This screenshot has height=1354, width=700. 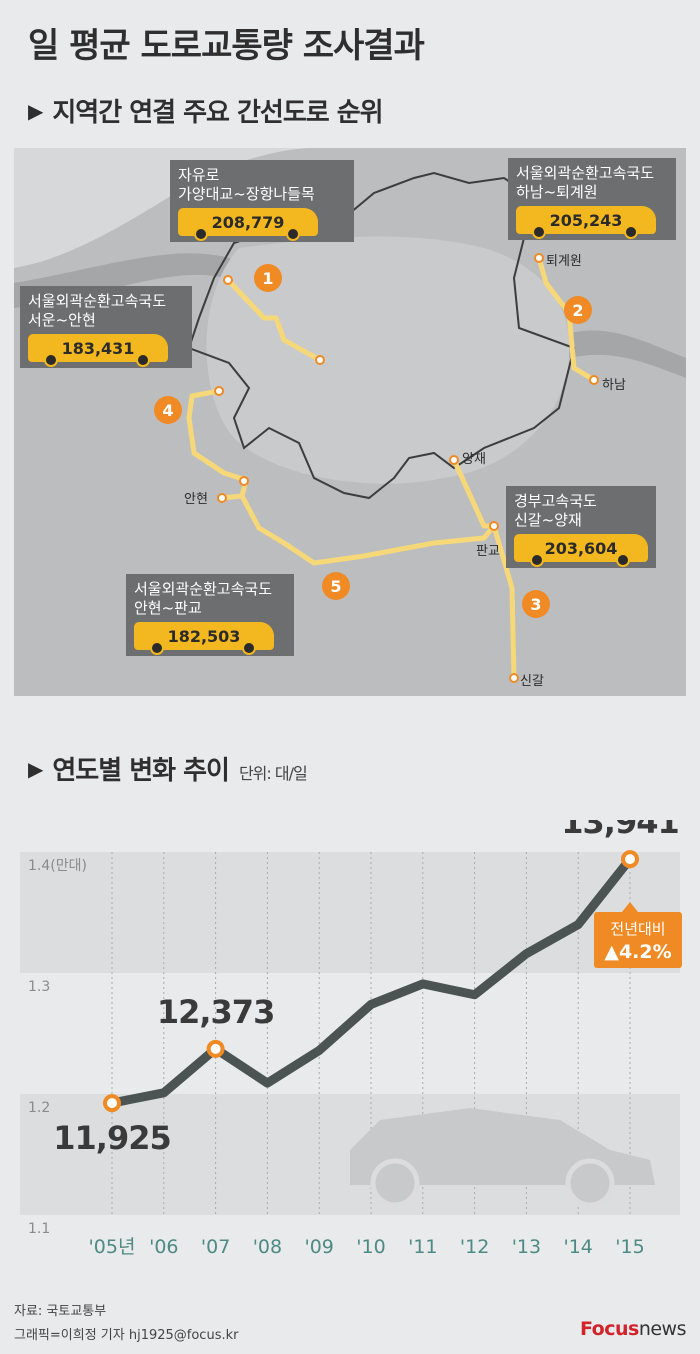 I want to click on route-callout-3: 경부고속국도 신갈~양재 203,604, so click(x=581, y=527).